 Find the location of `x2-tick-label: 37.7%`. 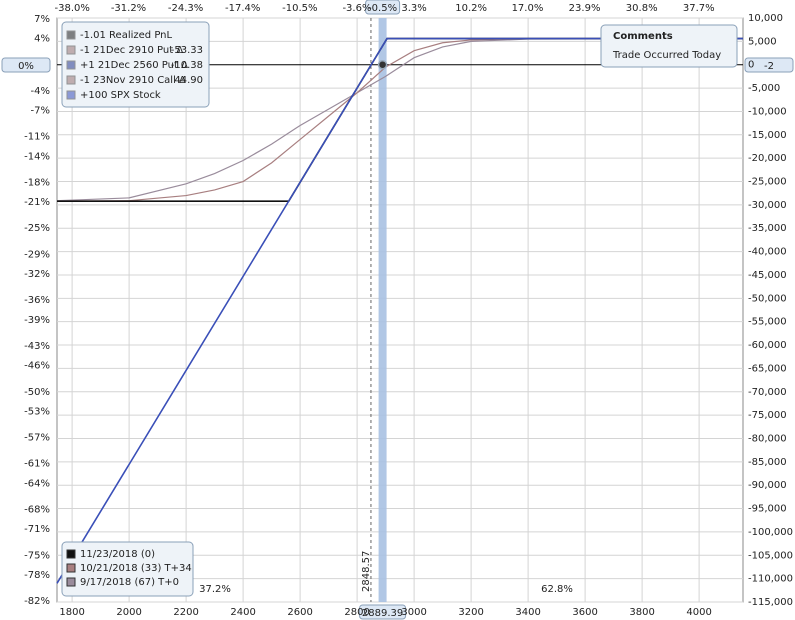

x2-tick-label: 37.7% is located at coordinates (699, 8).